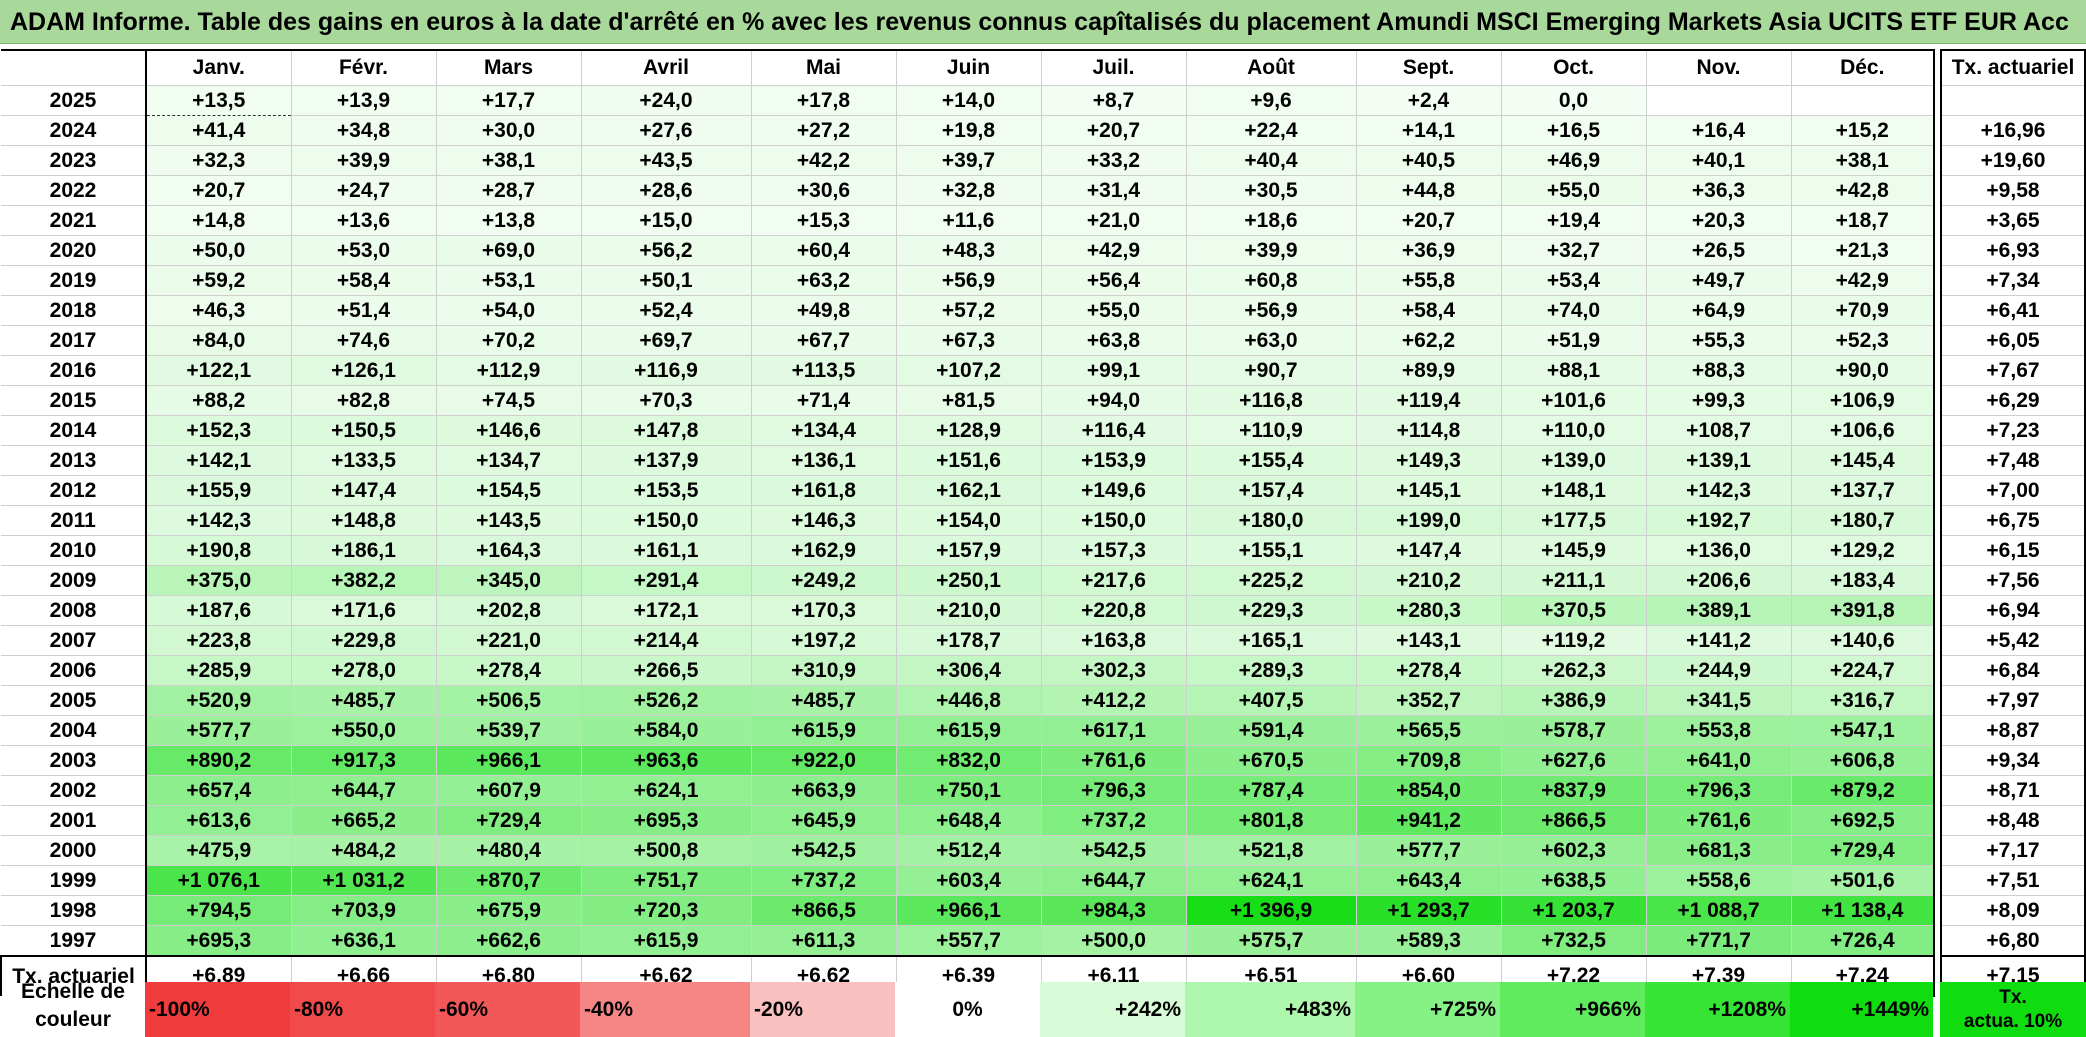 Image resolution: width=2086 pixels, height=1037 pixels. What do you see at coordinates (1428, 490) in the screenshot?
I see `gain-cell: +145,1` at bounding box center [1428, 490].